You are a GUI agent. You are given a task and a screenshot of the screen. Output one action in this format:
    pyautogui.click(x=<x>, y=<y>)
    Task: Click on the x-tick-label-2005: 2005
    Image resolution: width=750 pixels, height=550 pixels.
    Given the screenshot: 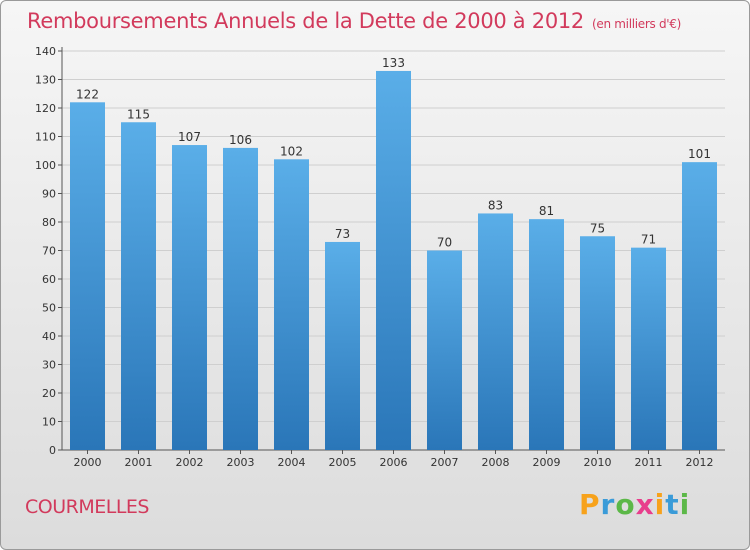 What is the action you would take?
    pyautogui.click(x=343, y=462)
    